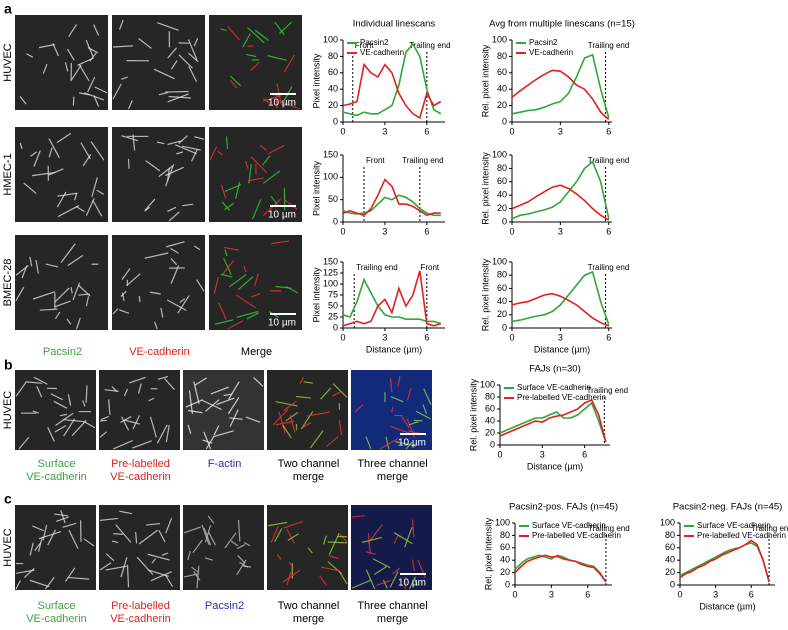 Image resolution: width=788 pixels, height=630 pixels. I want to click on y-tick-label: 0, so click(507, 584).